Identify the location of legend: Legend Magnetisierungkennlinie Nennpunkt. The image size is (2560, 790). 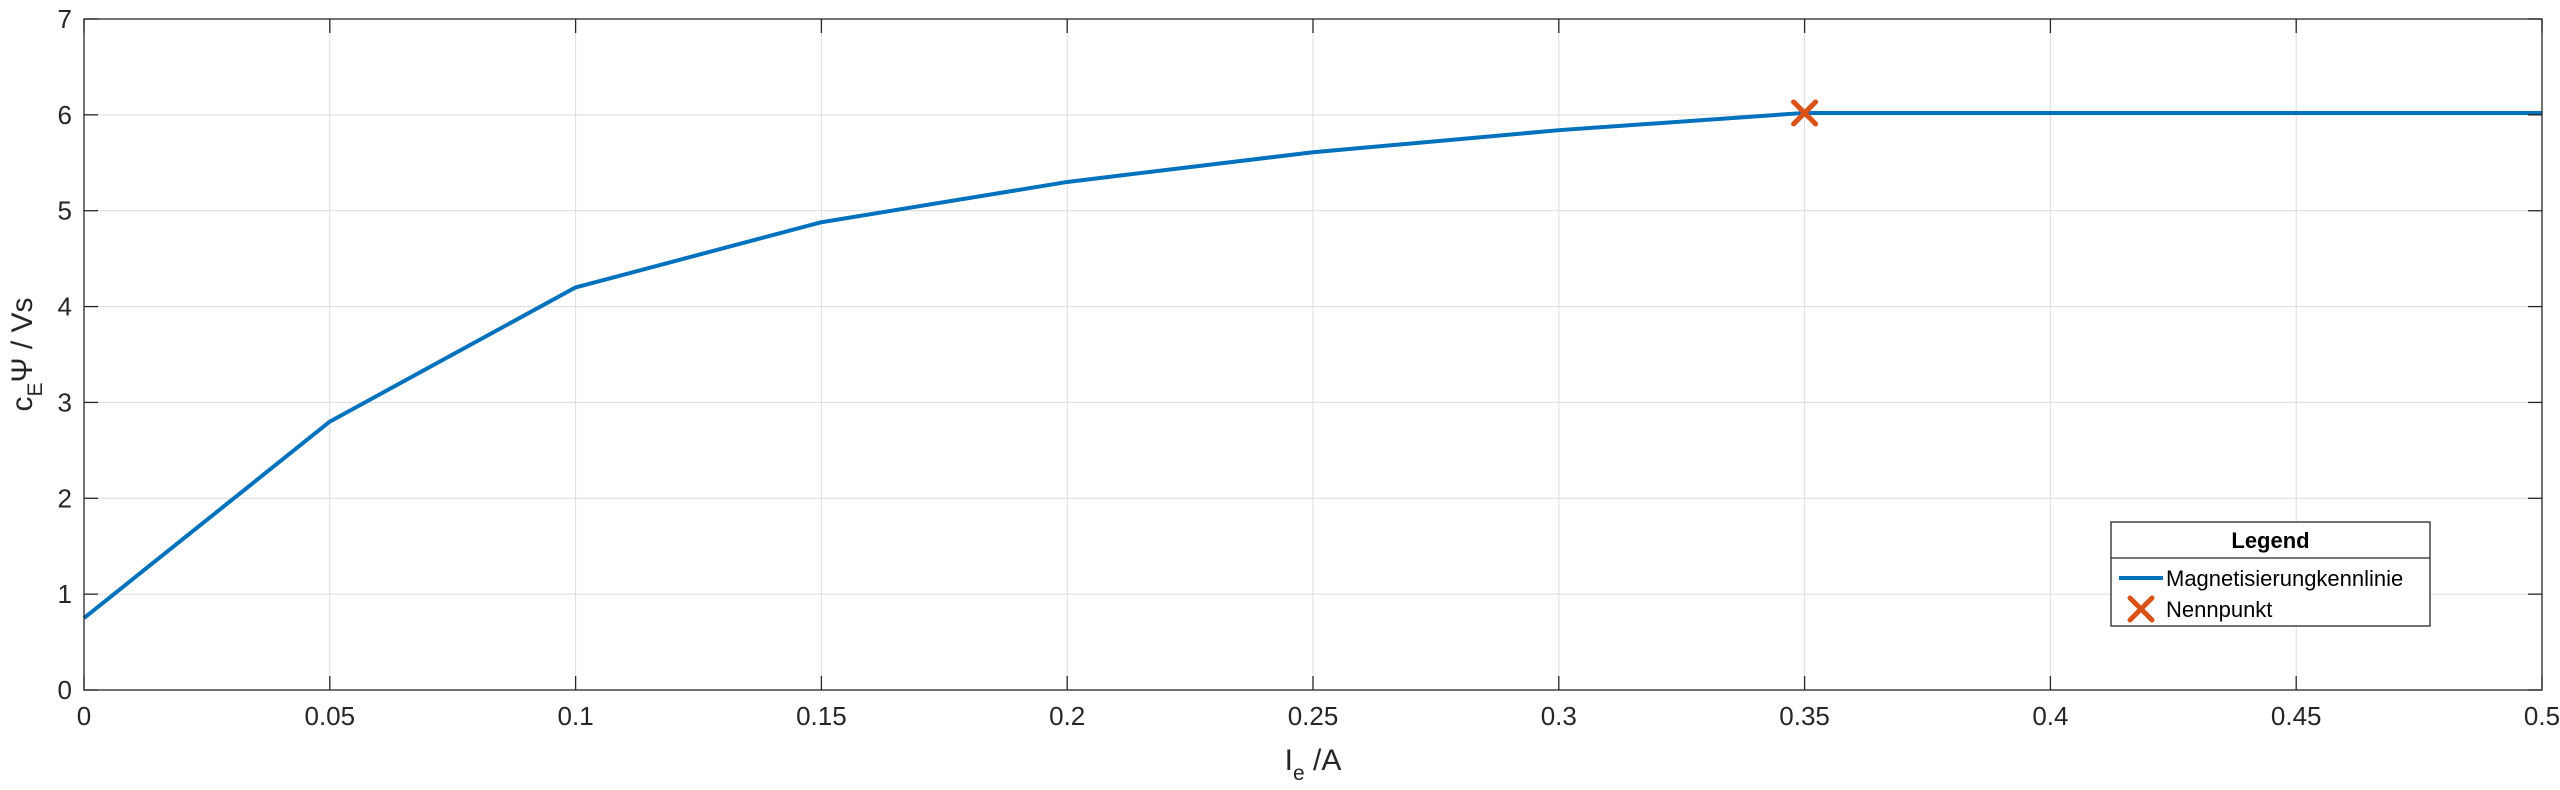
(2270, 574).